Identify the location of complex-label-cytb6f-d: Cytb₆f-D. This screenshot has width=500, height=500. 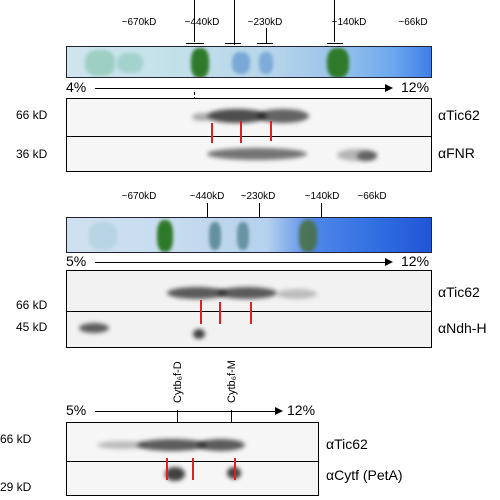
(178, 382).